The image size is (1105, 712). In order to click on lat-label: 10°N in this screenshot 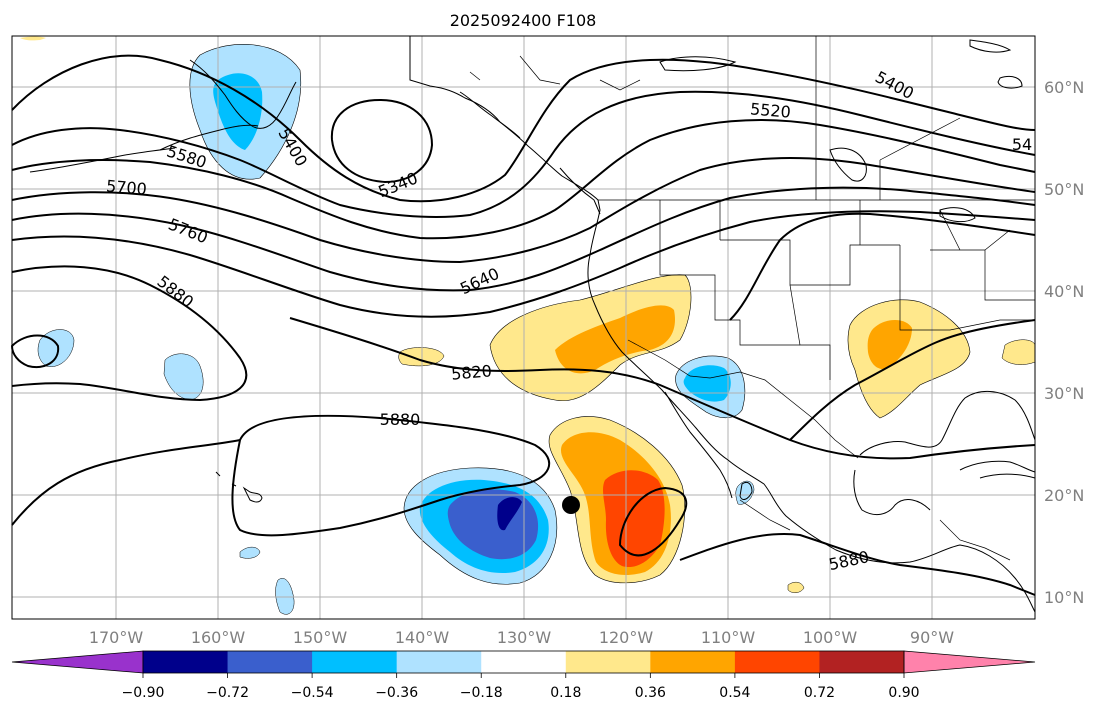, I will do `click(1064, 597)`.